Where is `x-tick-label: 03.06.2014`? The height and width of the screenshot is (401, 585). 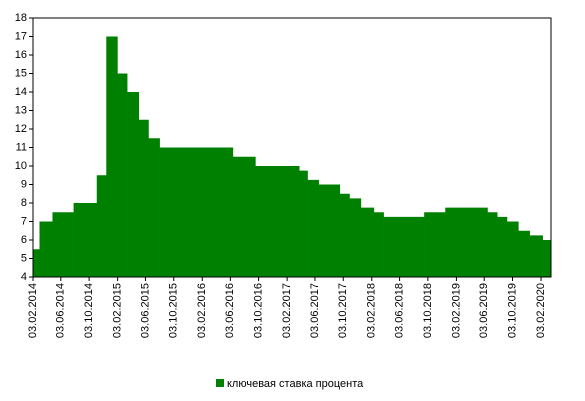 x-tick-label: 03.06.2014 is located at coordinates (61, 310).